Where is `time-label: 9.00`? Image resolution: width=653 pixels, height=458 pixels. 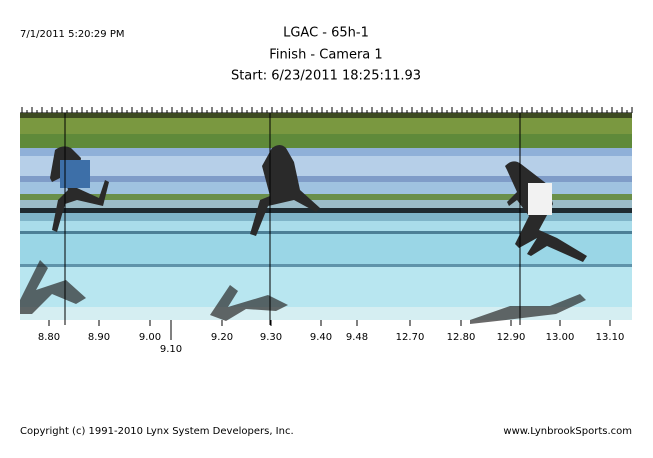 time-label: 9.00 is located at coordinates (150, 337).